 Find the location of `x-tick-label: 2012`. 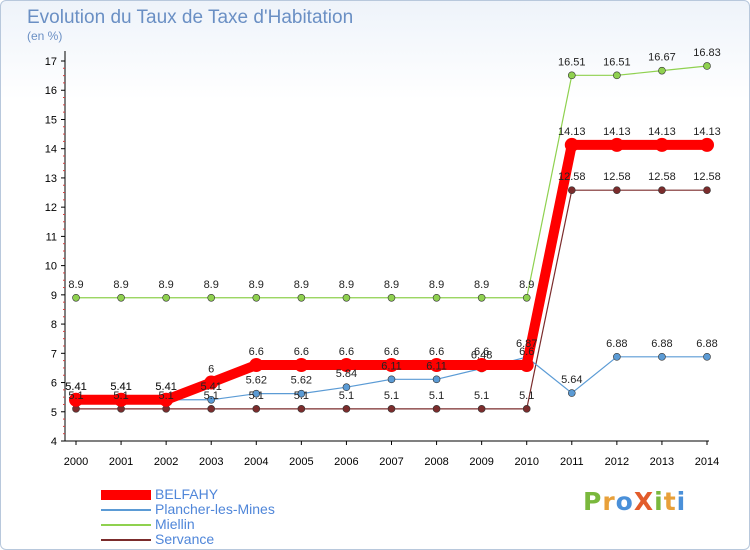

x-tick-label: 2012 is located at coordinates (617, 462).